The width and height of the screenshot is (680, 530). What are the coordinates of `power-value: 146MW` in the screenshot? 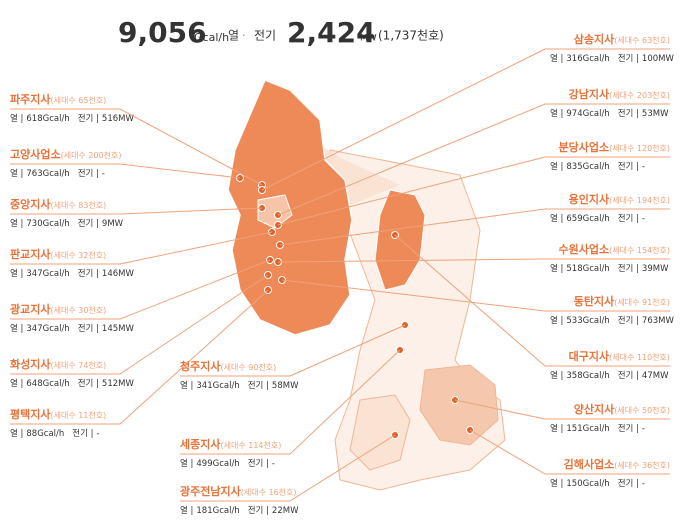 It's located at (118, 274).